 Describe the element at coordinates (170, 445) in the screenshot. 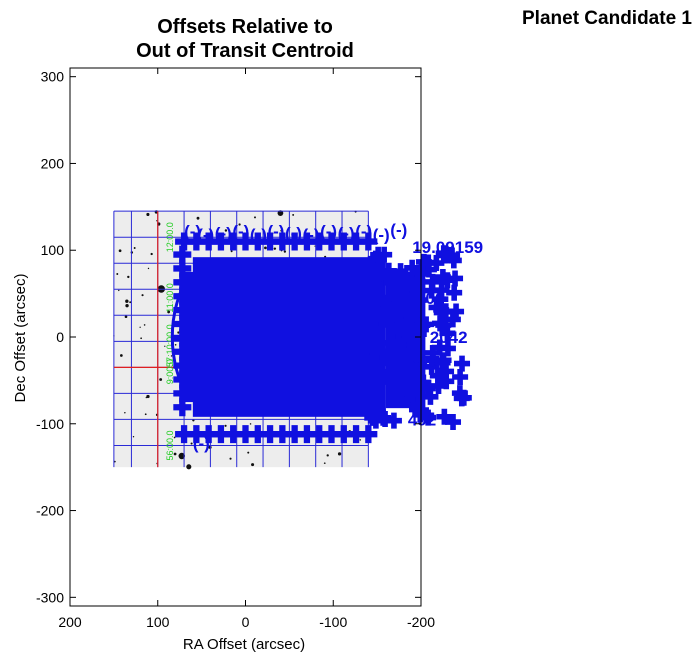

I see `sky-coordinate-label: 56:00.0` at that location.